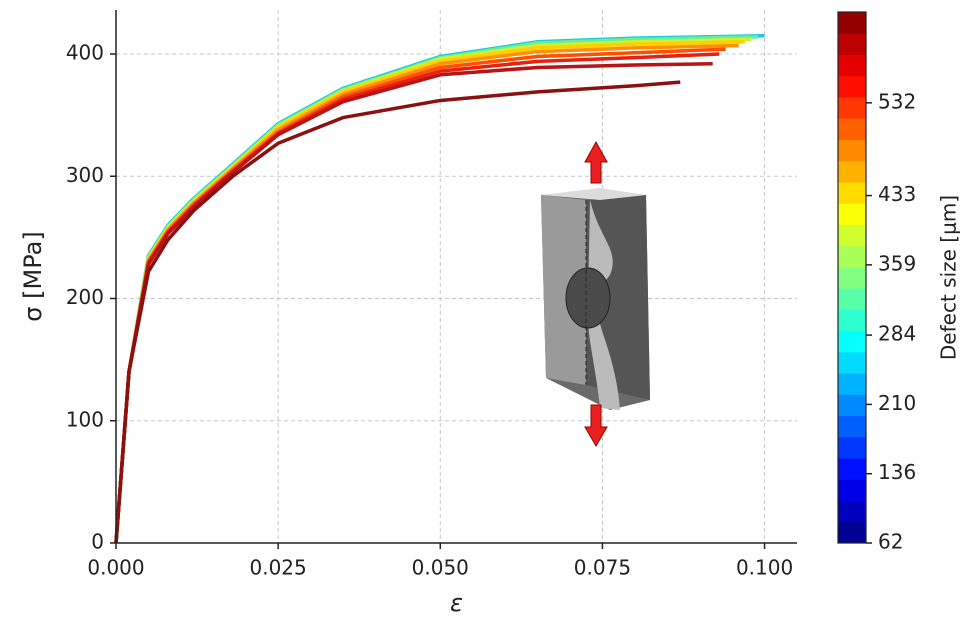 The height and width of the screenshot is (621, 972). Describe the element at coordinates (440, 568) in the screenshot. I see `x-tick-label: 0.050` at that location.